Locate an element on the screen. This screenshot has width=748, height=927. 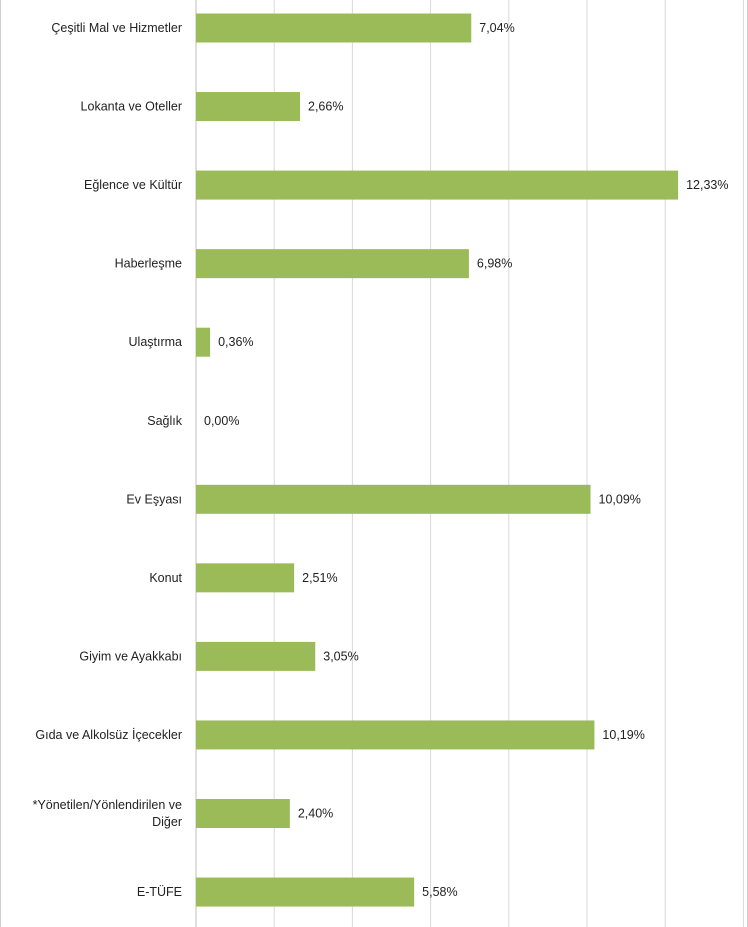
data-label: 2,51% is located at coordinates (319, 578).